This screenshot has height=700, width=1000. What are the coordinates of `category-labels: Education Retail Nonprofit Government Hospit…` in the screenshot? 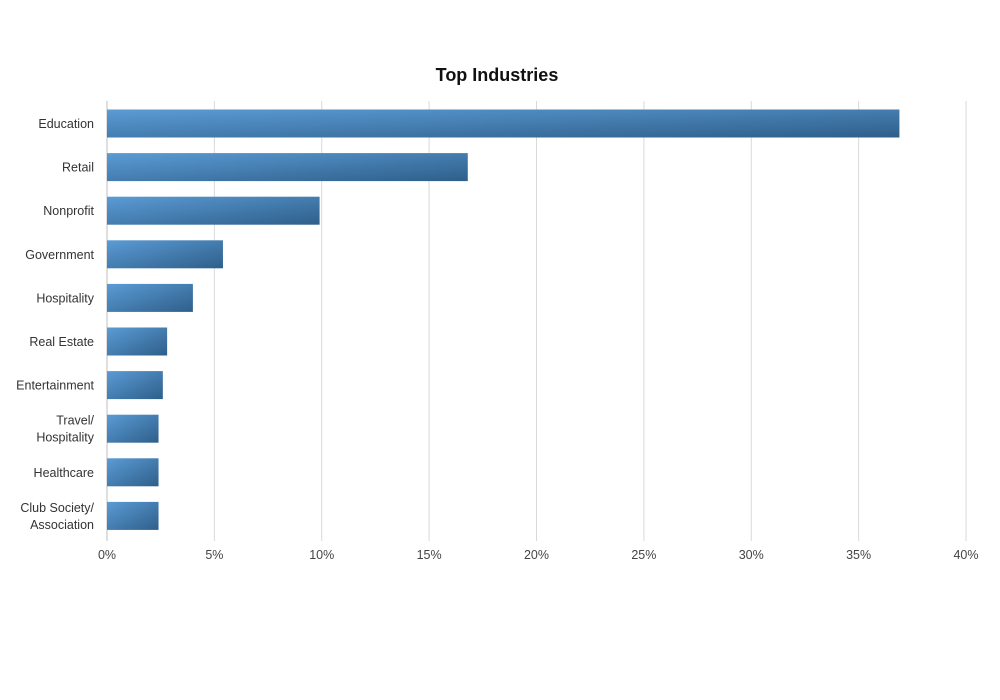 It's located at (55, 324).